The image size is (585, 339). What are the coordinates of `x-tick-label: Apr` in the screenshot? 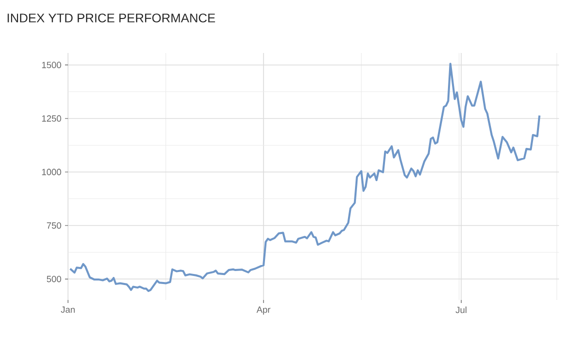 It's located at (263, 310).